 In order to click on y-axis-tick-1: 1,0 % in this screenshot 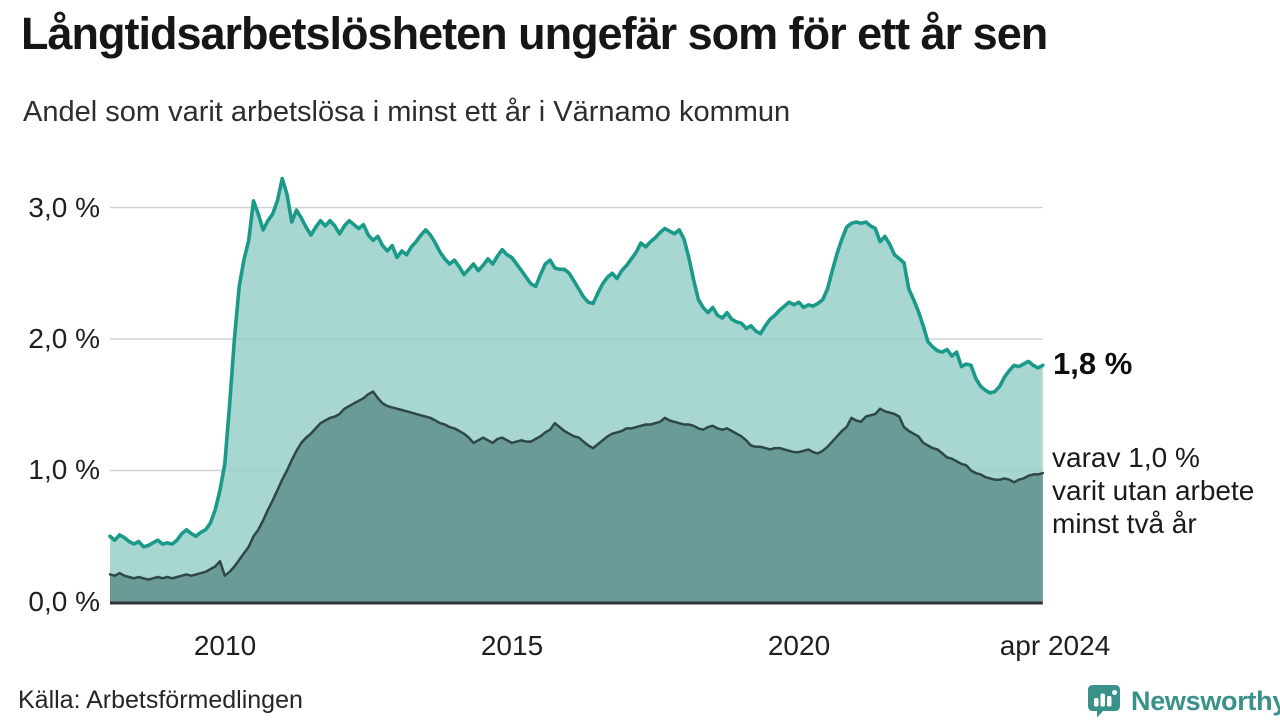, I will do `click(64, 469)`.